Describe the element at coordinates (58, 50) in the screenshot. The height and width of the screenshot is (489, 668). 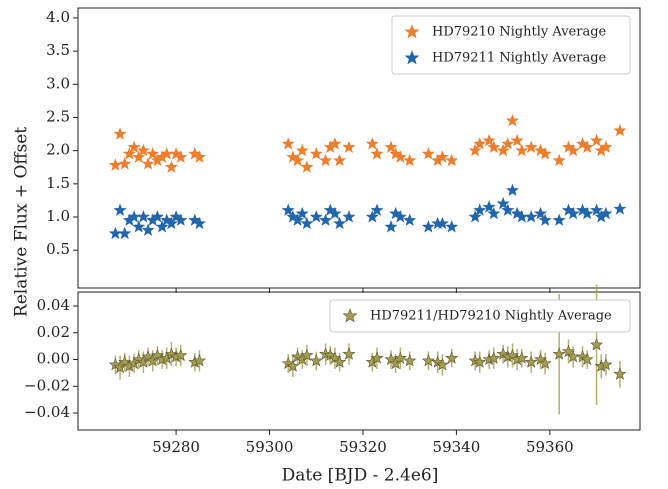
I see `y-tick-label: 3.5` at that location.